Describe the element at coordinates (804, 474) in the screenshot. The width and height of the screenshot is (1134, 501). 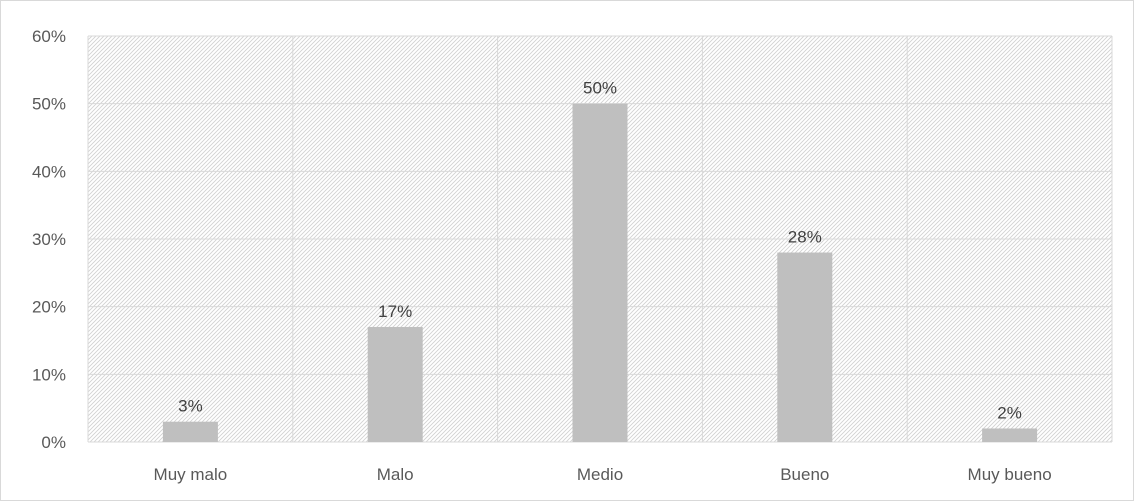
I see `x-tick-label: Bueno` at that location.